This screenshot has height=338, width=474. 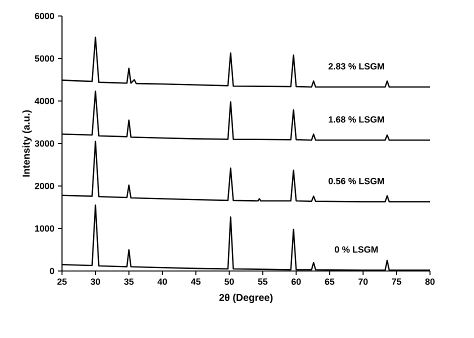 What do you see at coordinates (356, 181) in the screenshot?
I see `series-label: 0.56 % LSGM` at bounding box center [356, 181].